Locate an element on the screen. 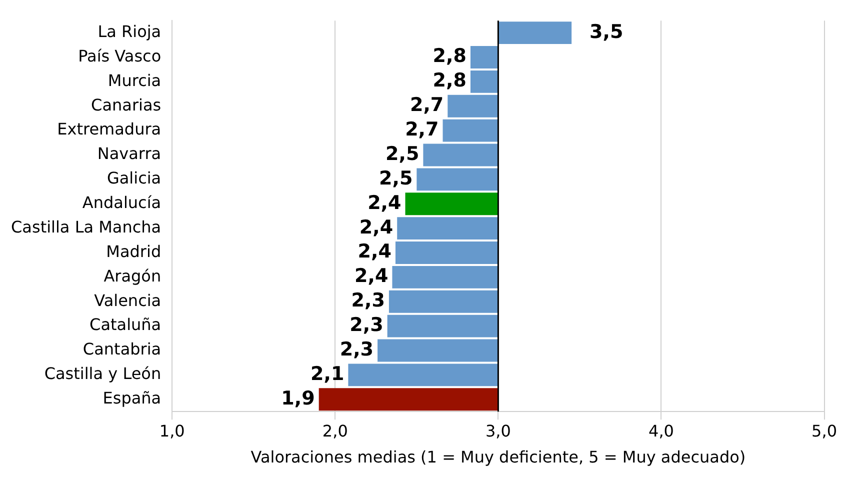 The width and height of the screenshot is (848, 480). y-tick-label: La Rioja is located at coordinates (130, 31).